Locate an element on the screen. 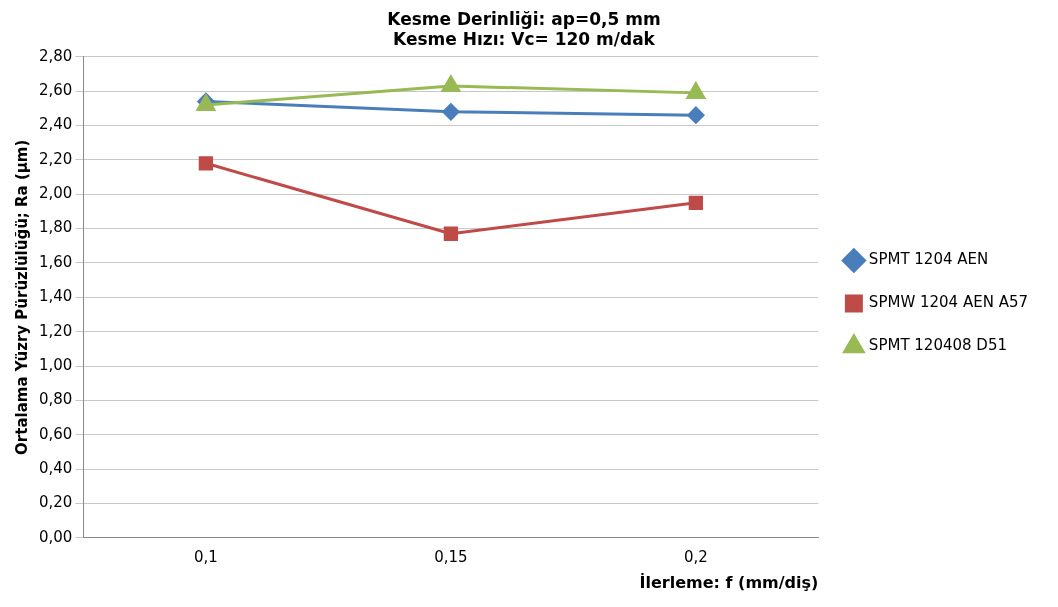 This screenshot has height=607, width=1058. x-tick-label: 0,2 is located at coordinates (695, 556).